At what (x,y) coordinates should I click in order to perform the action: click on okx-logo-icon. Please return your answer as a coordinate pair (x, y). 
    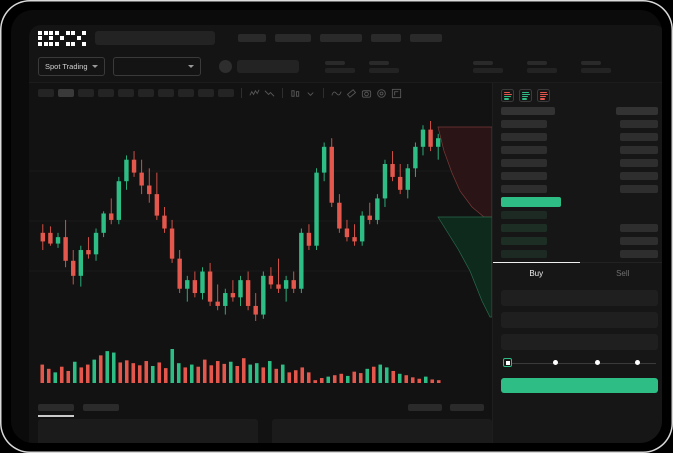
    Looking at the image, I should click on (62, 38).